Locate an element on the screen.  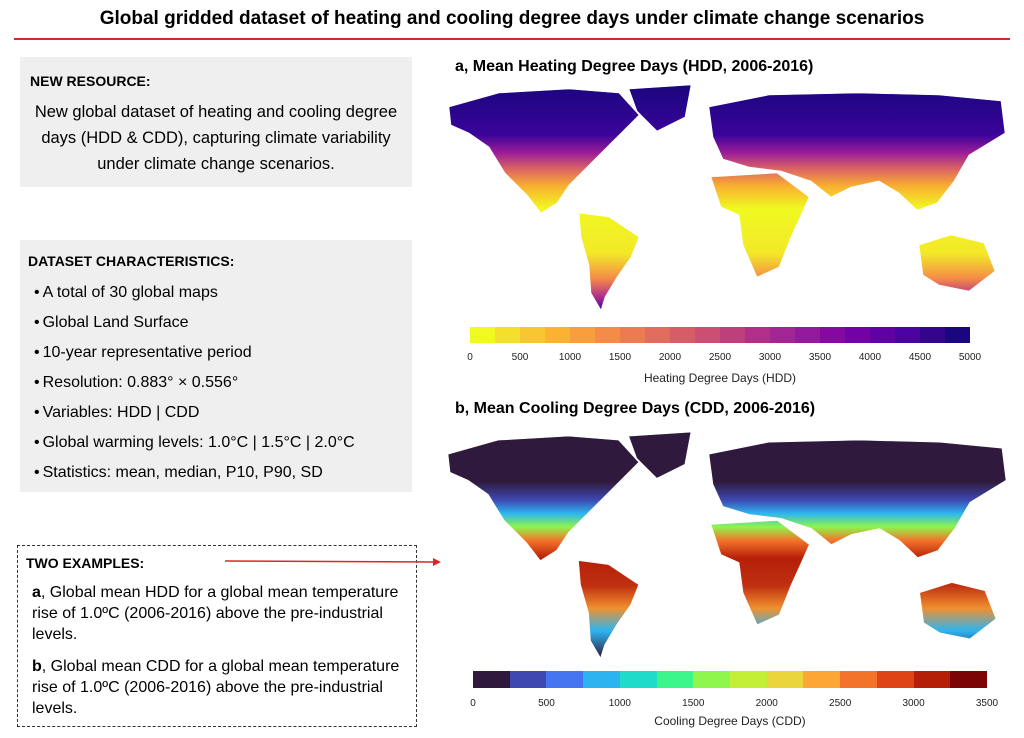
list-item: Statistics: mean, median, P10, P90, SD is located at coordinates (194, 473).